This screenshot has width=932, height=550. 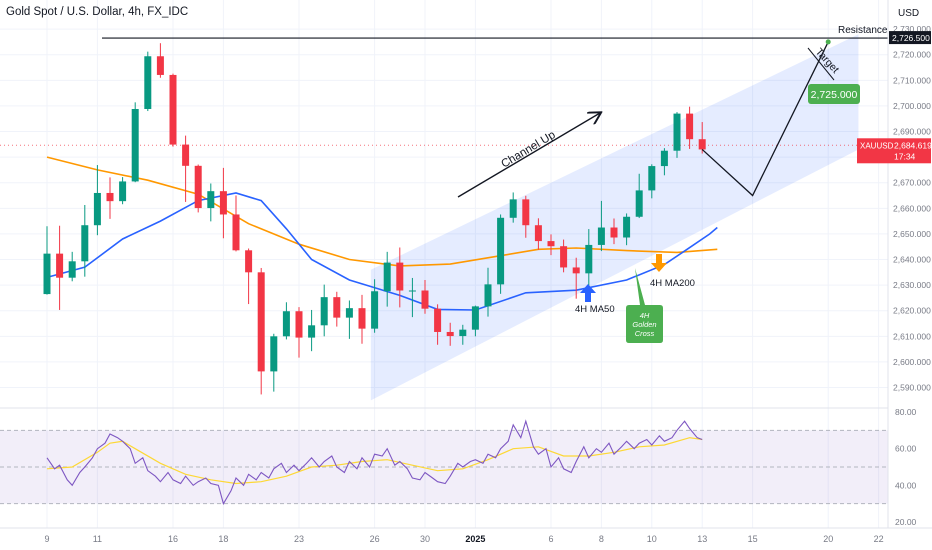 What do you see at coordinates (645, 315) in the screenshot?
I see `golden-cross-label: 4H` at bounding box center [645, 315].